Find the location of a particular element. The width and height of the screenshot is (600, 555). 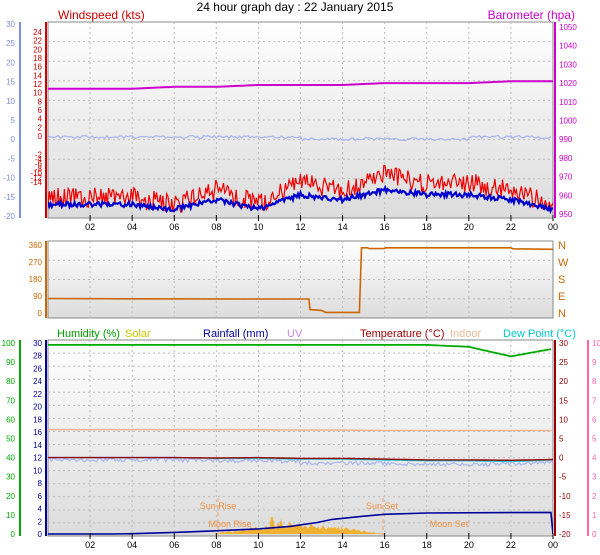

right-tick-5: 5 is located at coordinates (594, 439).